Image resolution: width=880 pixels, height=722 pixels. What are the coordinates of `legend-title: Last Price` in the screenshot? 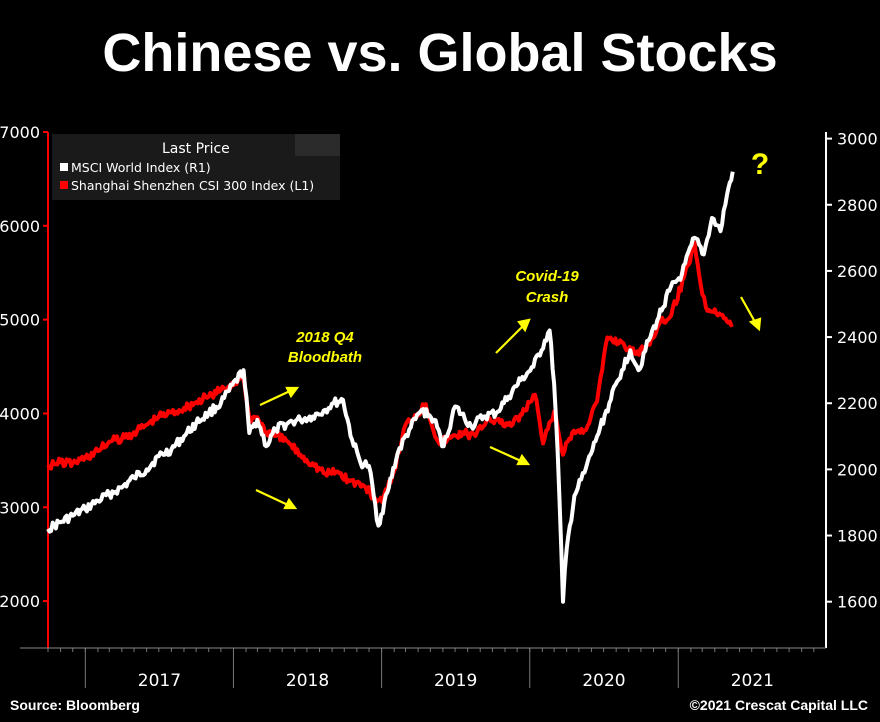 It's located at (196, 149).